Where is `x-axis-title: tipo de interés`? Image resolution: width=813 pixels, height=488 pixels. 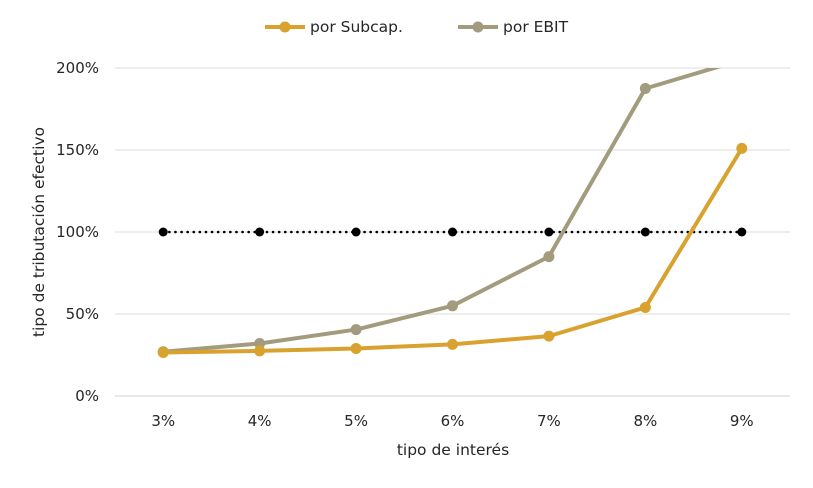
x-axis-title: tipo de interés is located at coordinates (453, 450).